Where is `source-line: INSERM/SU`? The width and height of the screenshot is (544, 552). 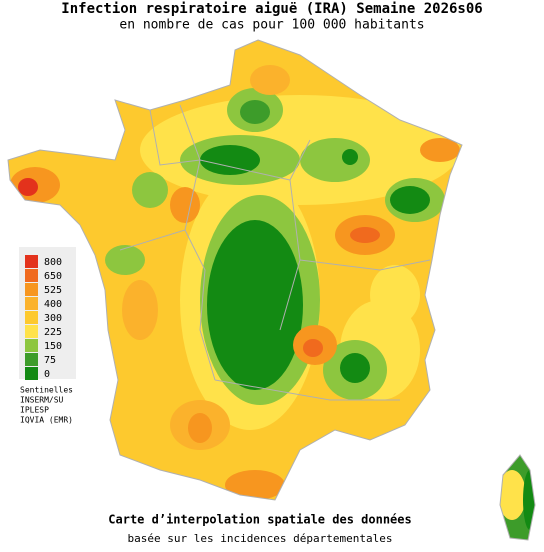
source-line: INSERM/SU is located at coordinates (42, 400).